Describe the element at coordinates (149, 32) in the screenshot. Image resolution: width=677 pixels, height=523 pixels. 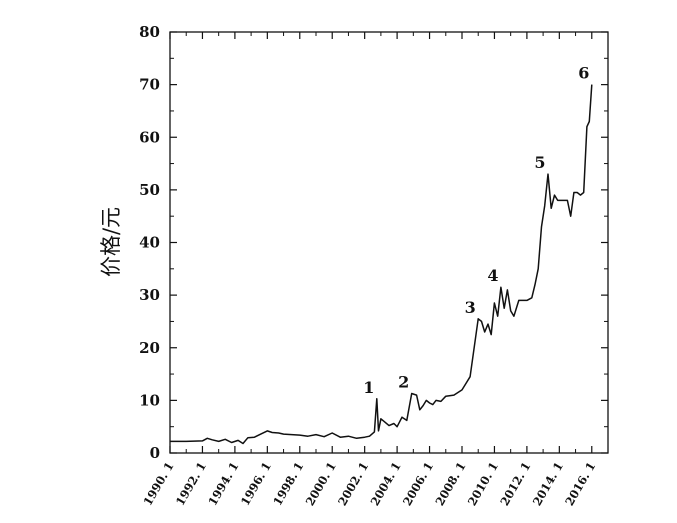
I see `y-tick-label: 80` at that location.